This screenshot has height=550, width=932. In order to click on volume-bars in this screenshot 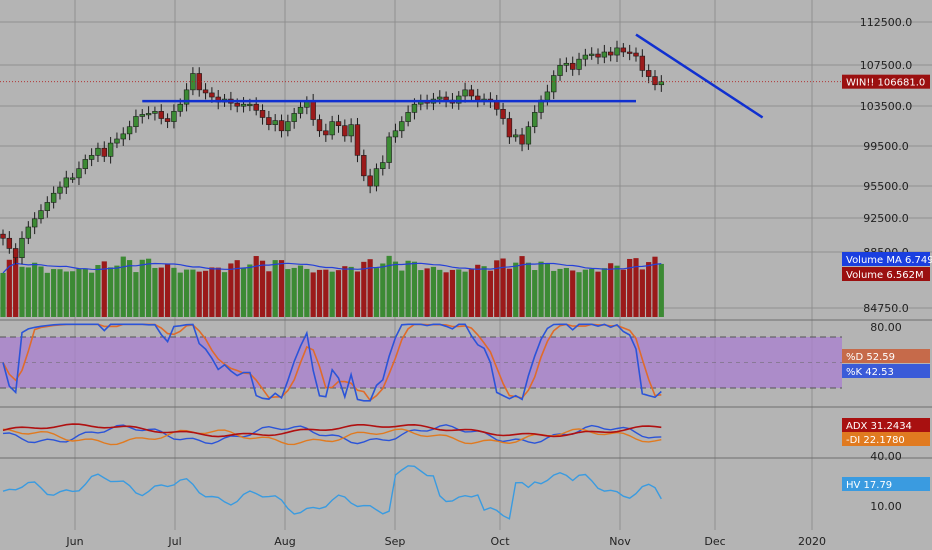, I will do `click(332, 286)`.